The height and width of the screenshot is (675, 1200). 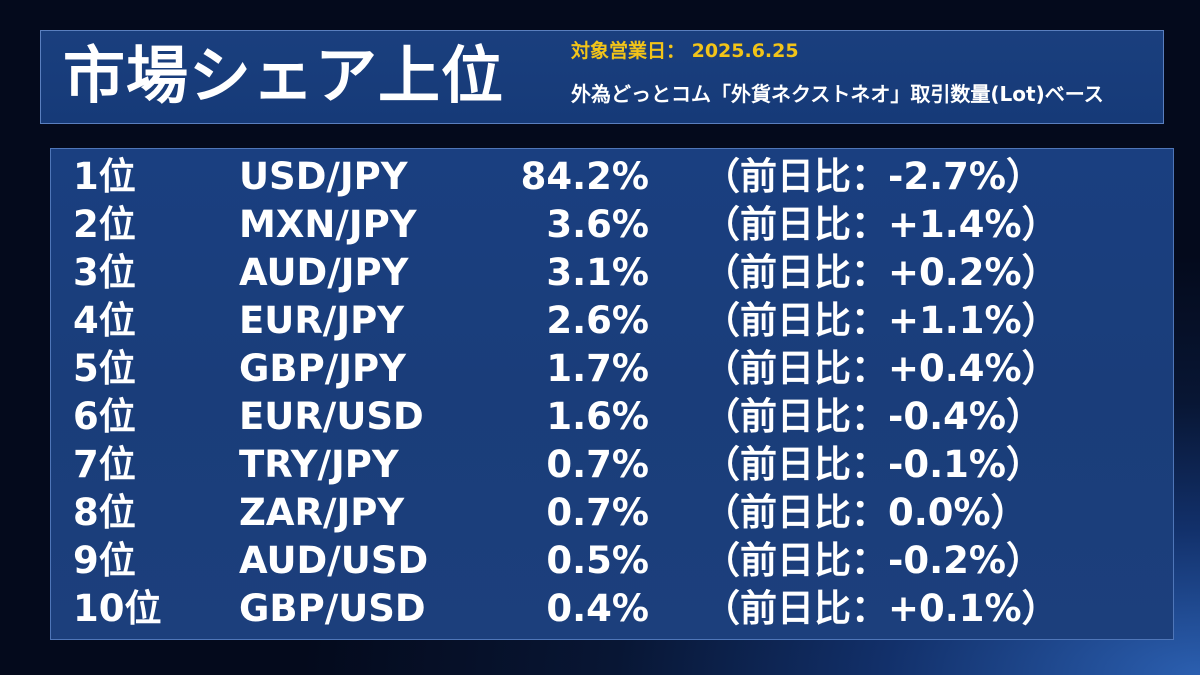 I want to click on day-change-cell: （前日比：+1.1%）, so click(x=881, y=320).